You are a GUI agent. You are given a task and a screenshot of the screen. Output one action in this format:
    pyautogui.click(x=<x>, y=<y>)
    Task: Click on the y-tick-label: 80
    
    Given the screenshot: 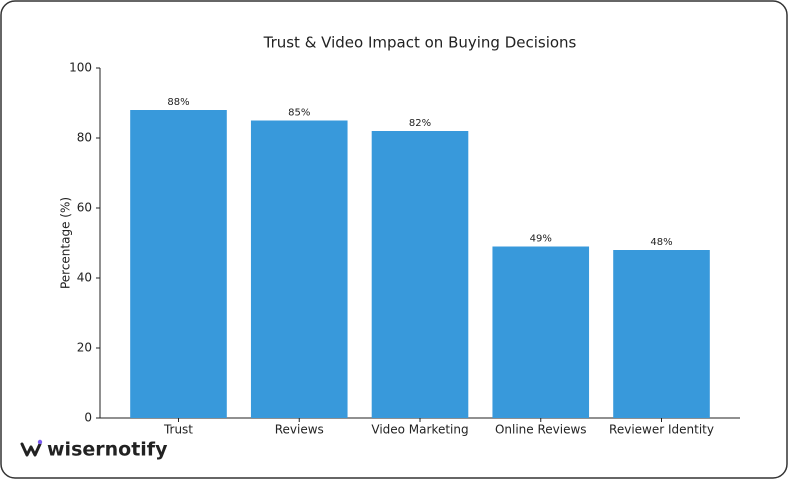 What is the action you would take?
    pyautogui.click(x=84, y=138)
    